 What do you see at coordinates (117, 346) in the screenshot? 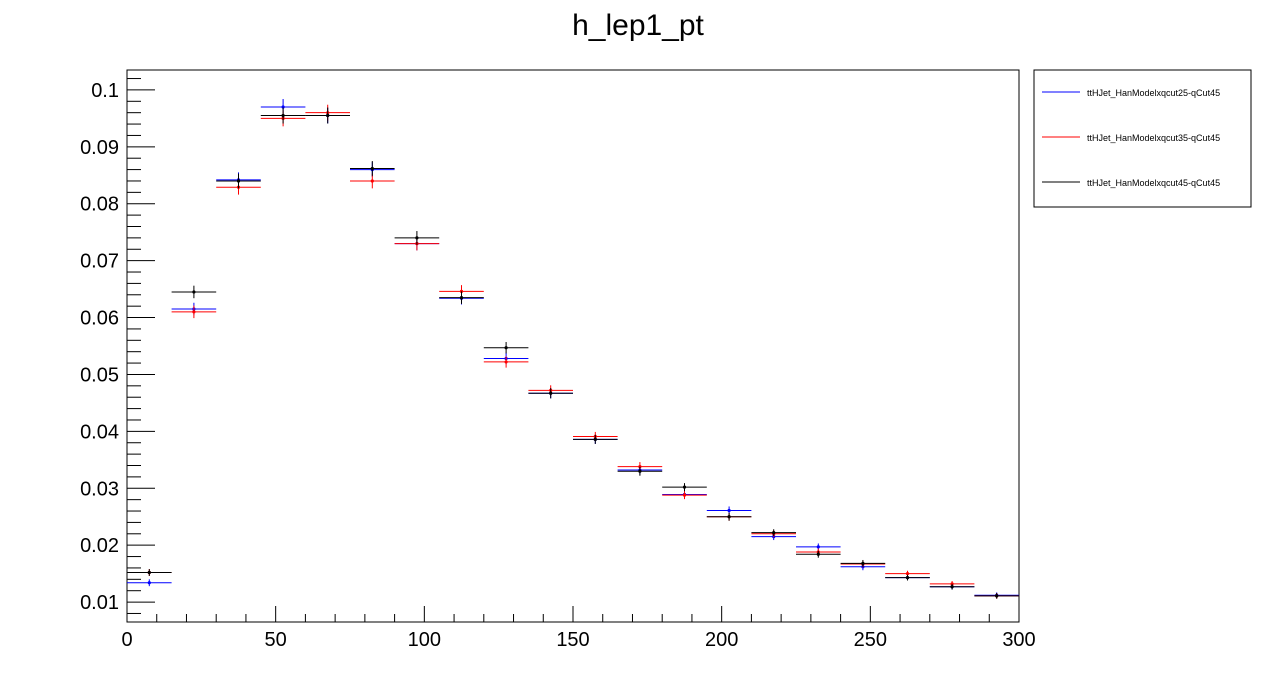
I see `y-axis: 0.01 0.02 0.03 0.04 0.05 0.06 0.07 0.08 0.09 0.1` at bounding box center [117, 346].